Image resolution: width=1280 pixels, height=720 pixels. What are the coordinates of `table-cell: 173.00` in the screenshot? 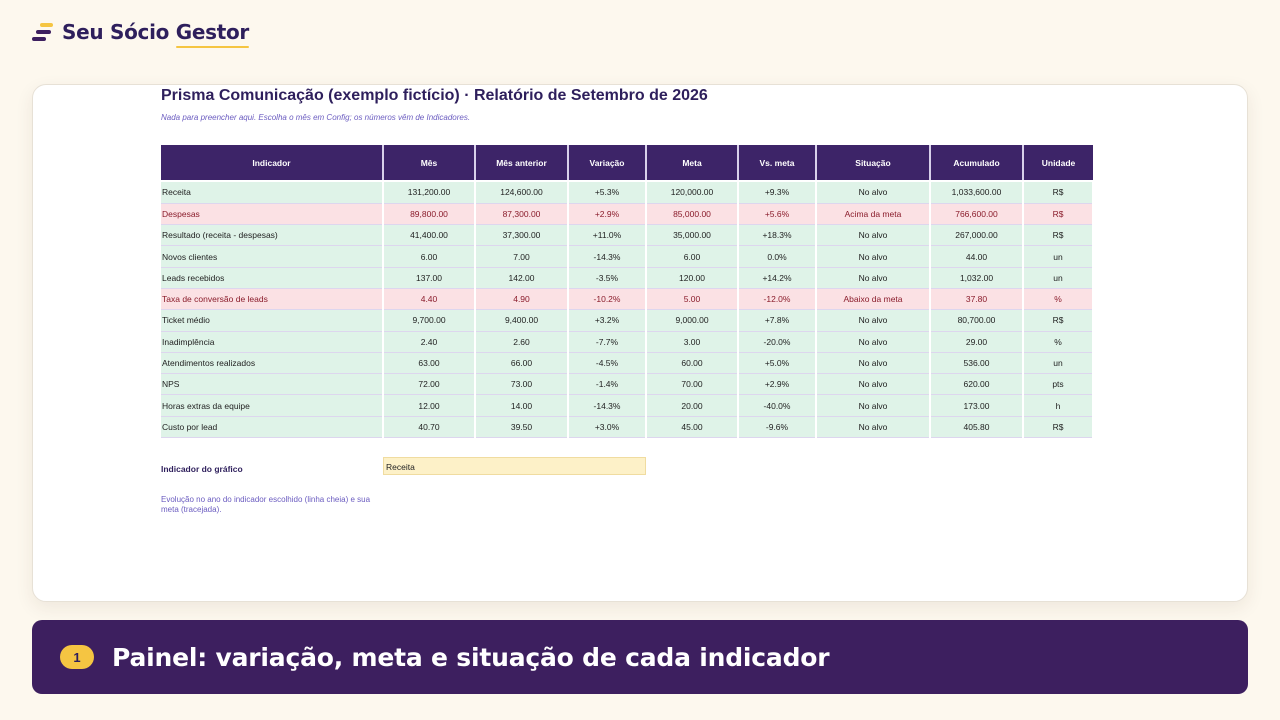 It's located at (977, 405).